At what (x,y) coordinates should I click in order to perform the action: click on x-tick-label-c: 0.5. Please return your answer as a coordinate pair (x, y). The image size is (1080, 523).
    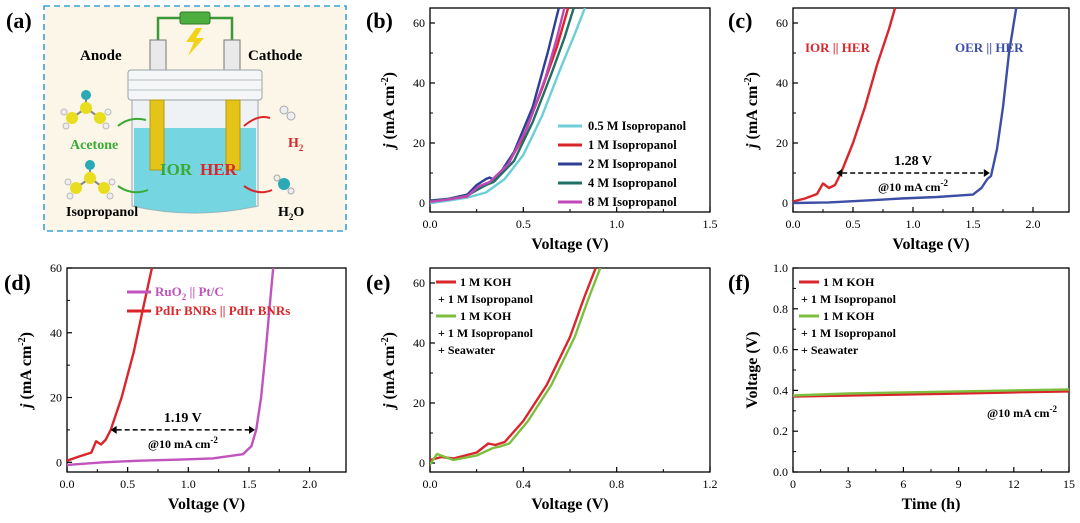
    Looking at the image, I should click on (853, 224).